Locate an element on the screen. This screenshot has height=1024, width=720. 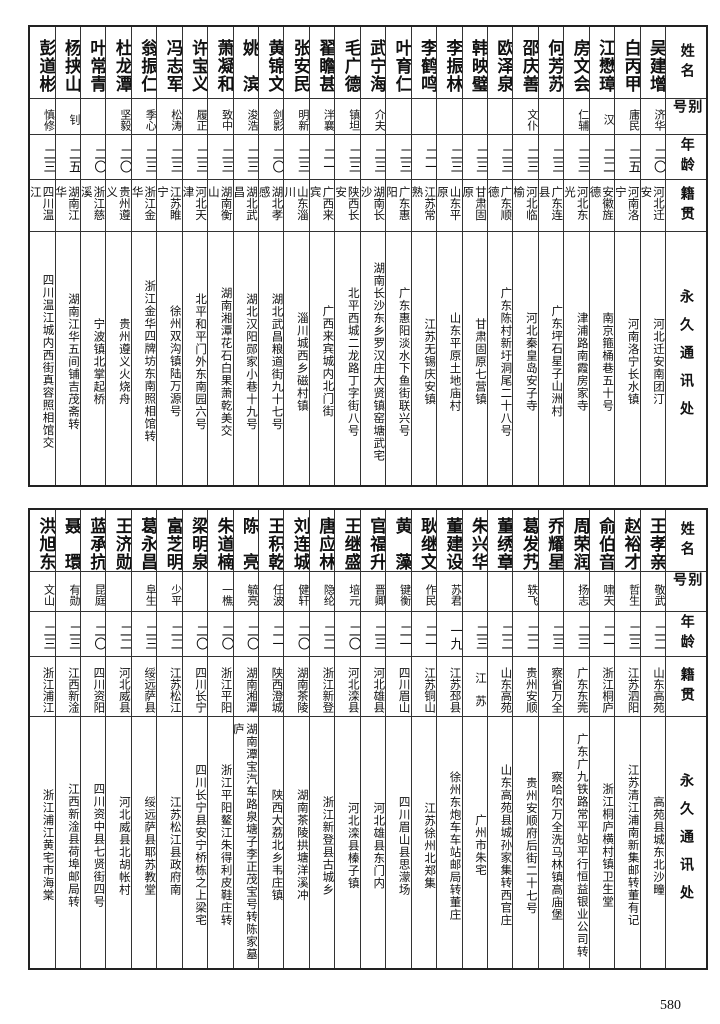
person-address: 江苏徐州北郑集 is located at coordinates (430, 845).